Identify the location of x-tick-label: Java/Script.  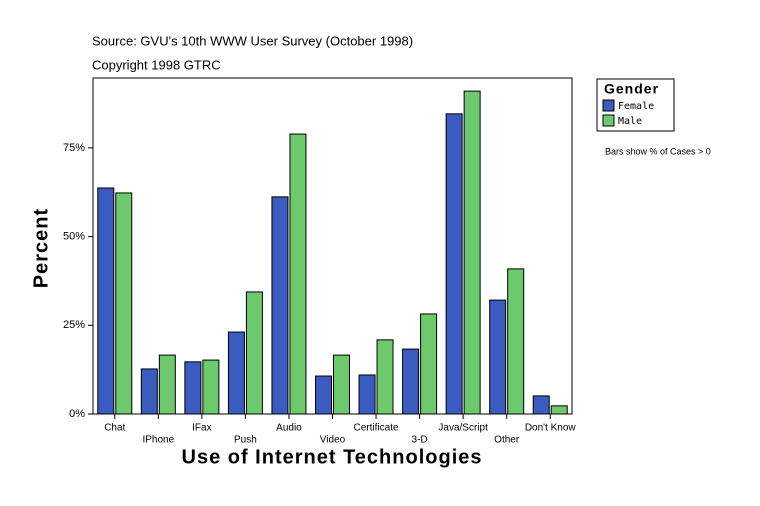
(463, 428).